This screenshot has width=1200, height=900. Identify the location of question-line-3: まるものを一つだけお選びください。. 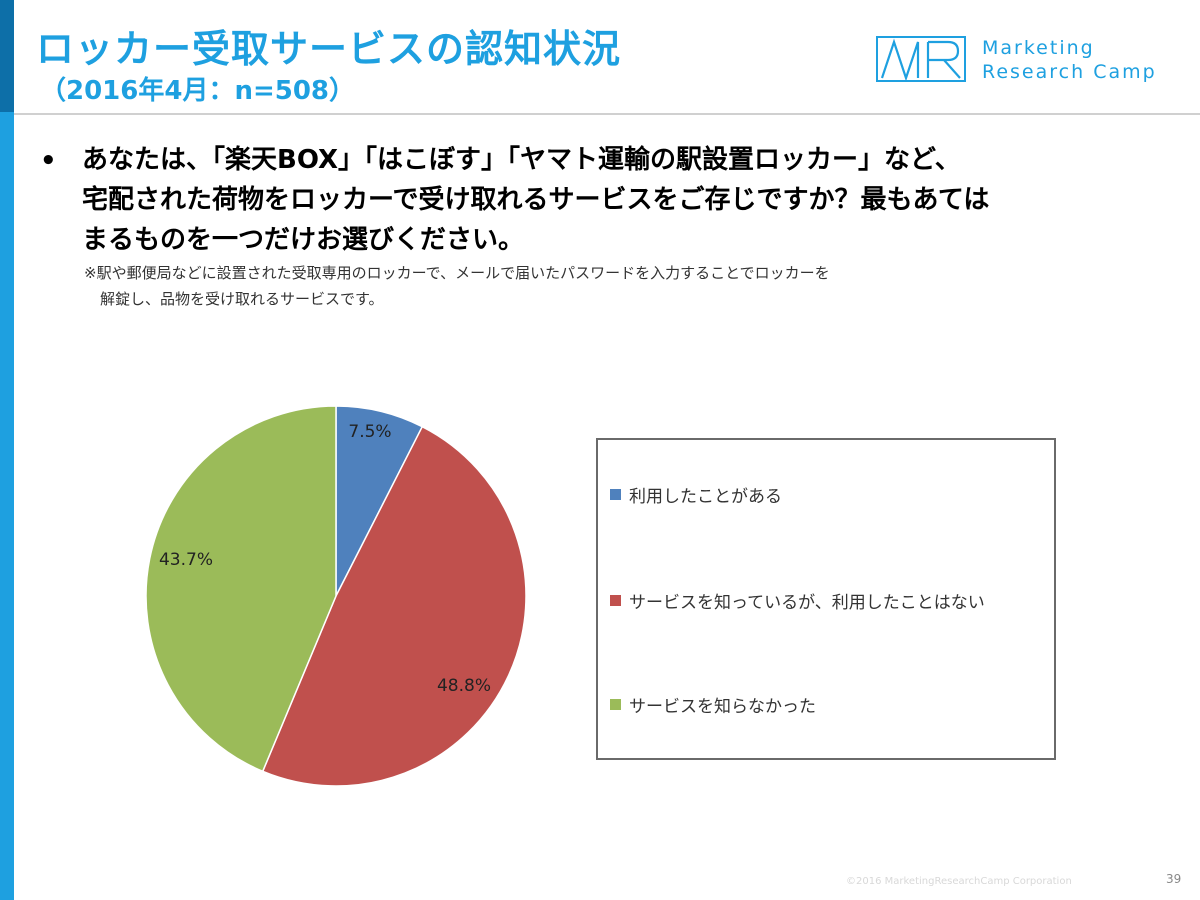
(303, 240).